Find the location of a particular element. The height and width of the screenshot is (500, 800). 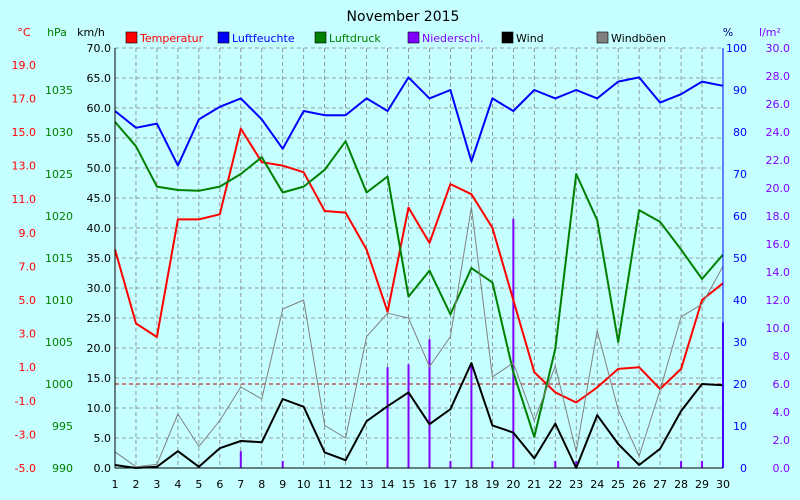

pressure-tick-label: 1005 is located at coordinates (59, 342).